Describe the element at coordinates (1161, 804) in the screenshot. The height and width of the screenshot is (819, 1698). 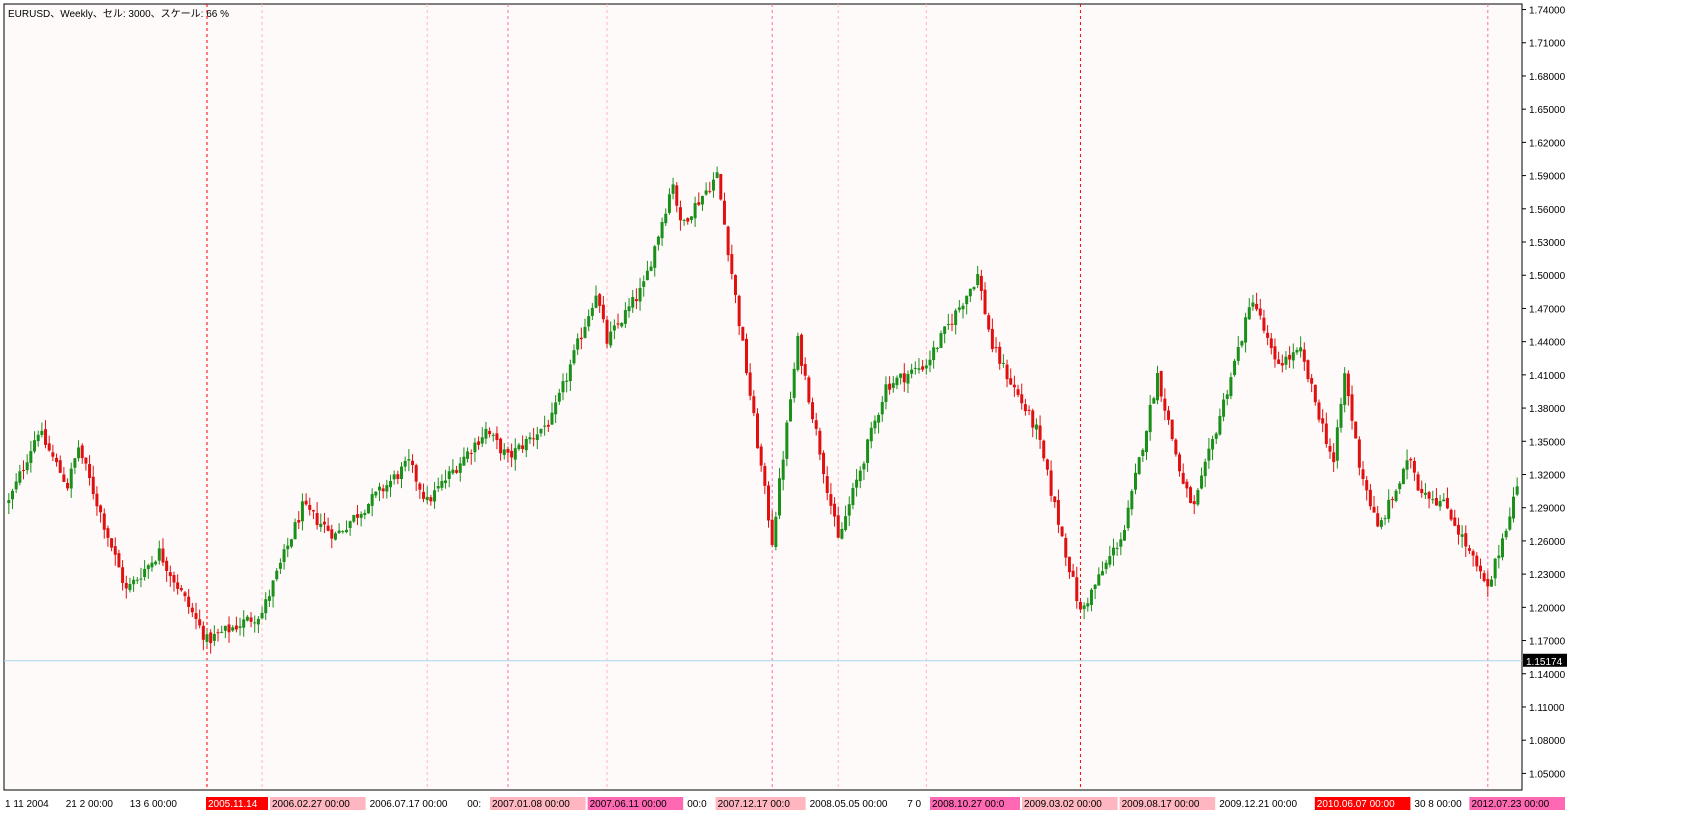
I see `x-tick-label: 2009.08.17 00:00` at that location.